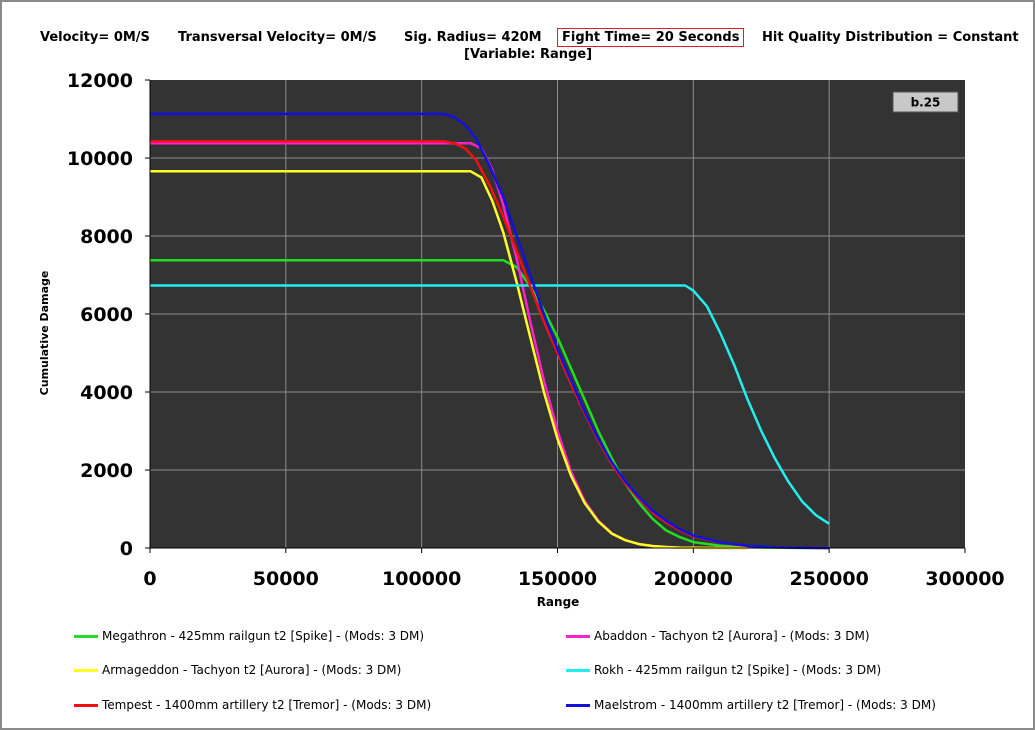 The width and height of the screenshot is (1035, 730). Describe the element at coordinates (473, 37) in the screenshot. I see `sig-radius-label: Sig. Radius= 420M` at that location.